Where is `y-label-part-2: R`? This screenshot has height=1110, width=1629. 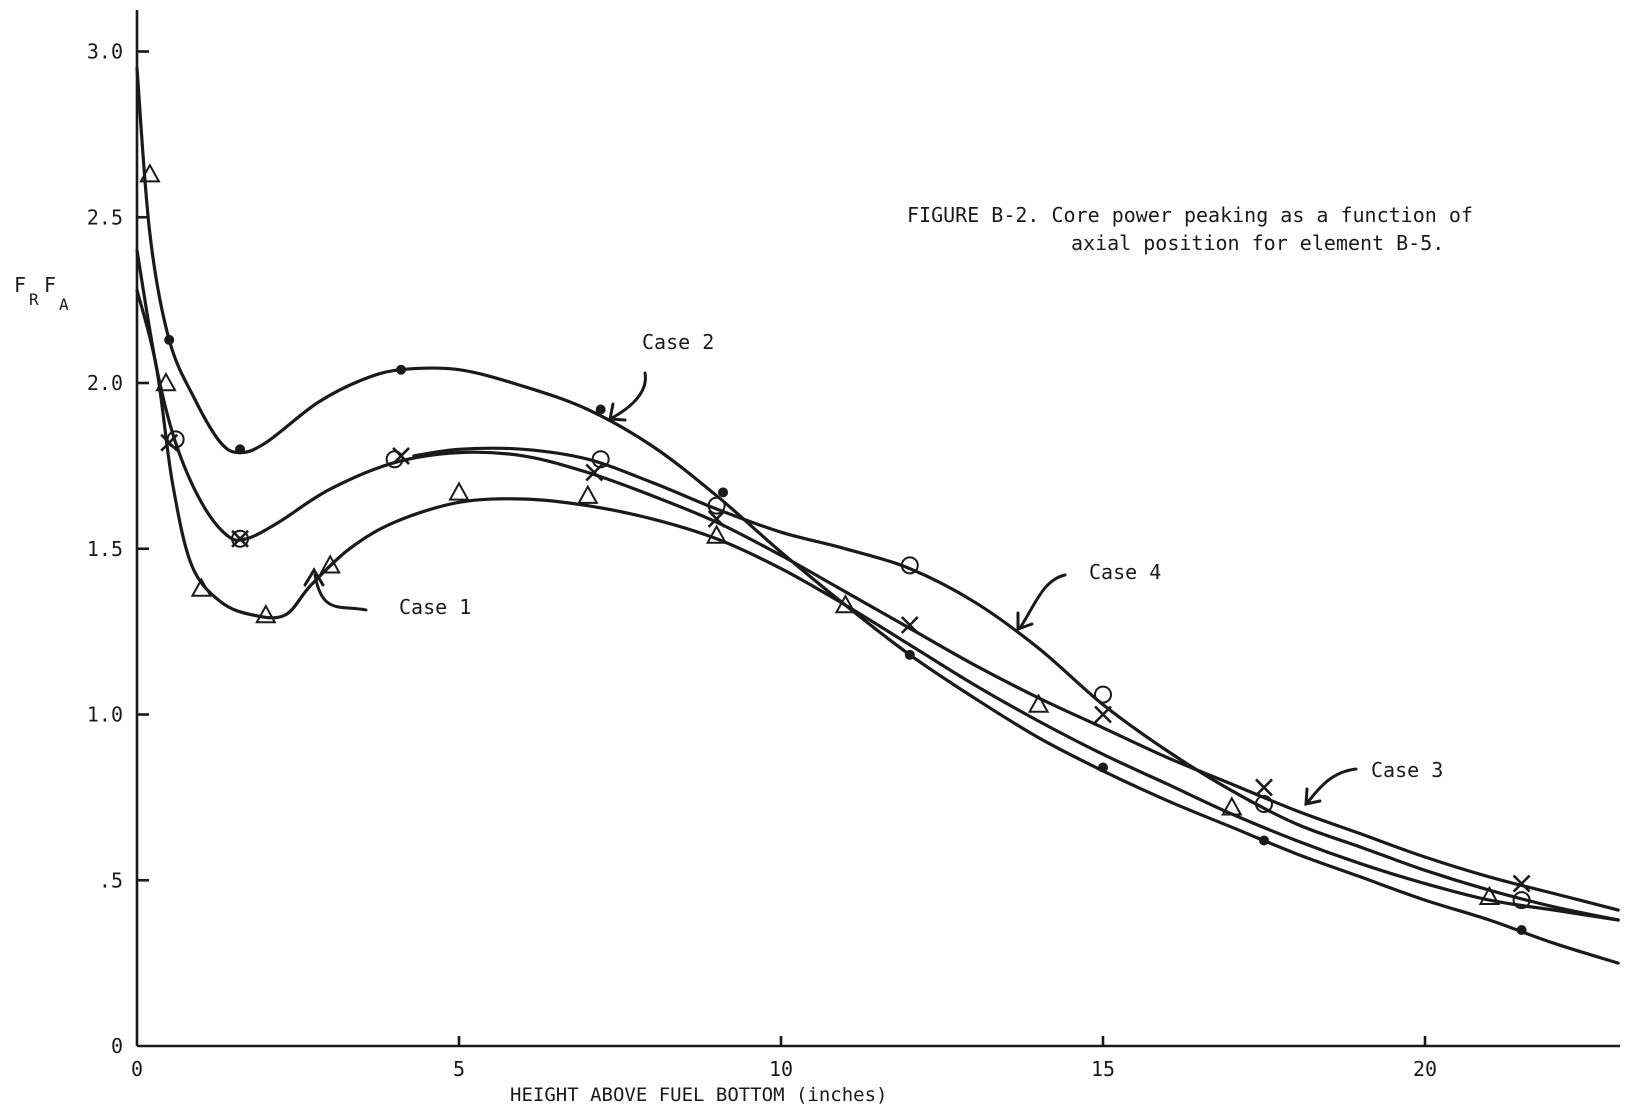
y-label-part-2: R is located at coordinates (34, 299).